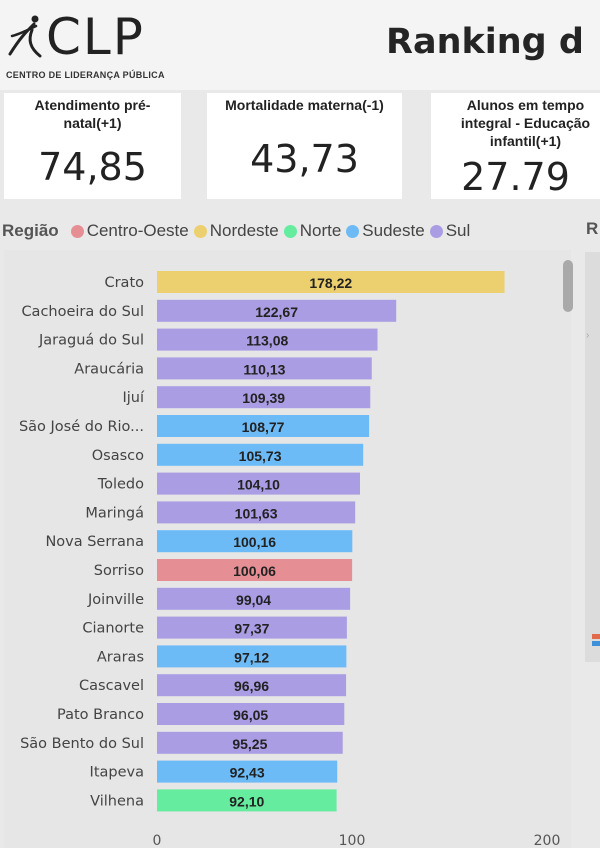 The width and height of the screenshot is (600, 848). Describe the element at coordinates (91, 341) in the screenshot. I see `category-label: Jaraguá do Sul` at that location.